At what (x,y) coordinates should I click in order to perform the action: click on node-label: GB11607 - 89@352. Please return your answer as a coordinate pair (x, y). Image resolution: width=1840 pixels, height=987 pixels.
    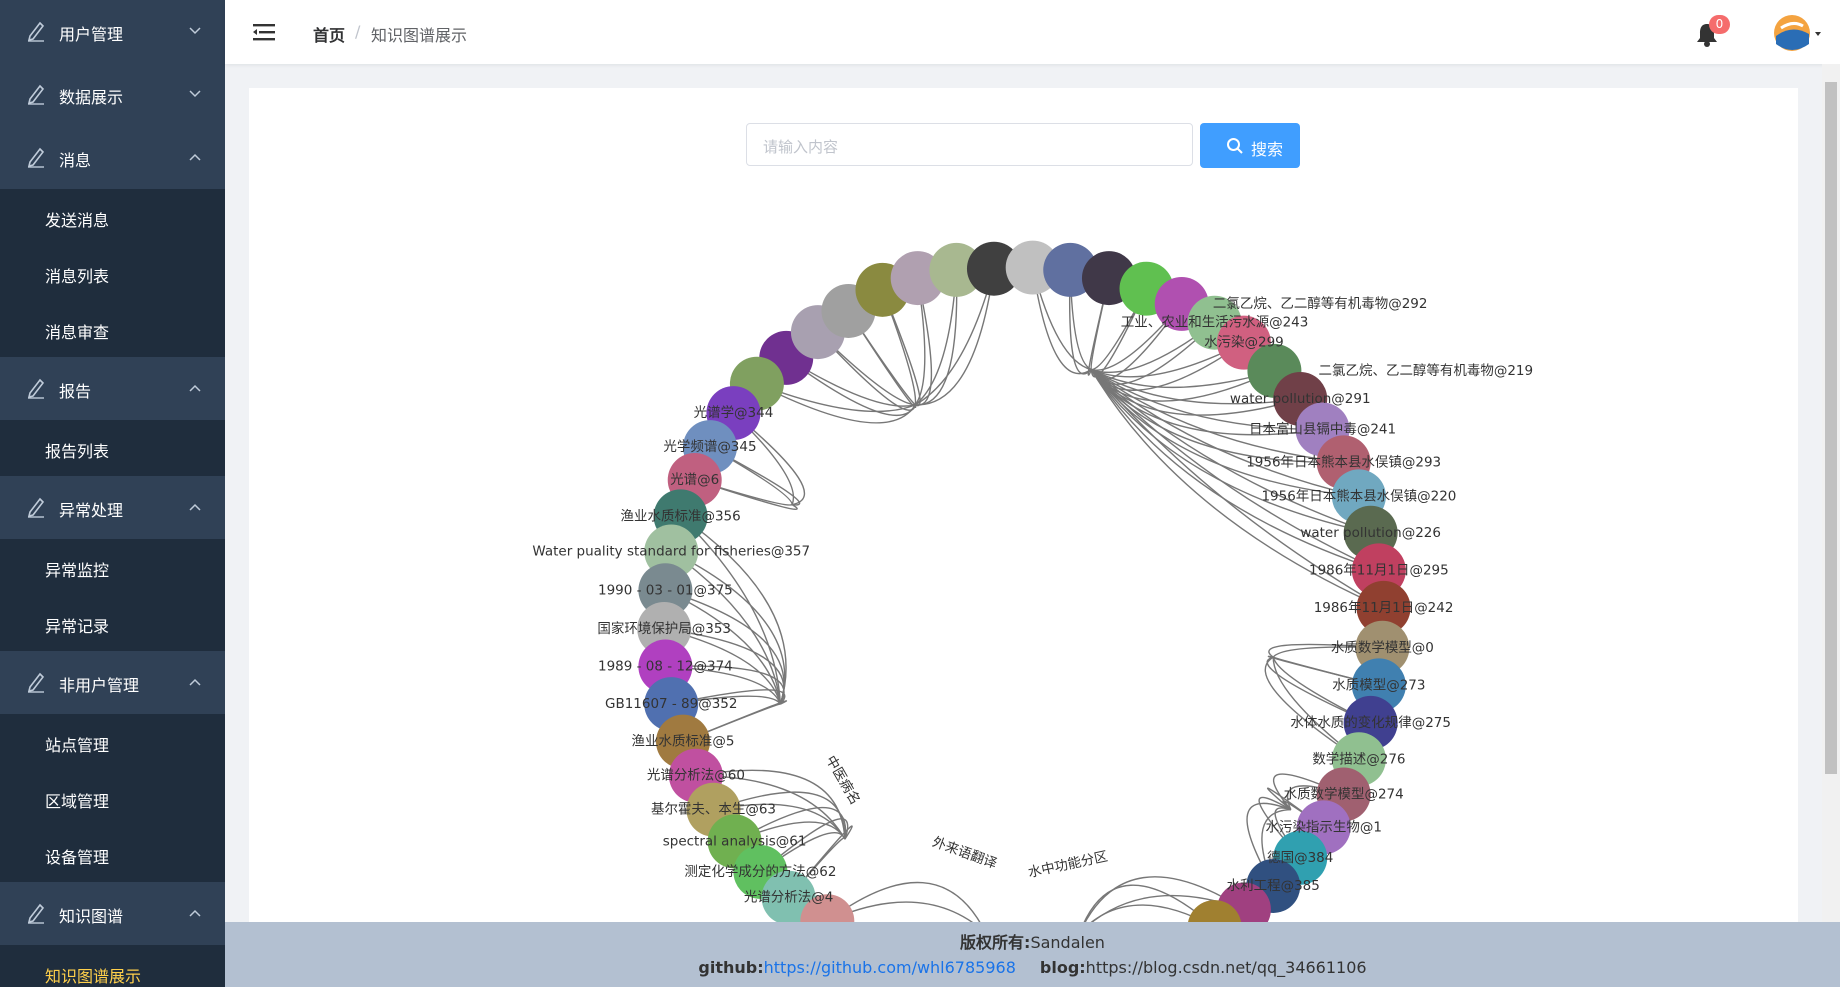
    Looking at the image, I should click on (671, 704).